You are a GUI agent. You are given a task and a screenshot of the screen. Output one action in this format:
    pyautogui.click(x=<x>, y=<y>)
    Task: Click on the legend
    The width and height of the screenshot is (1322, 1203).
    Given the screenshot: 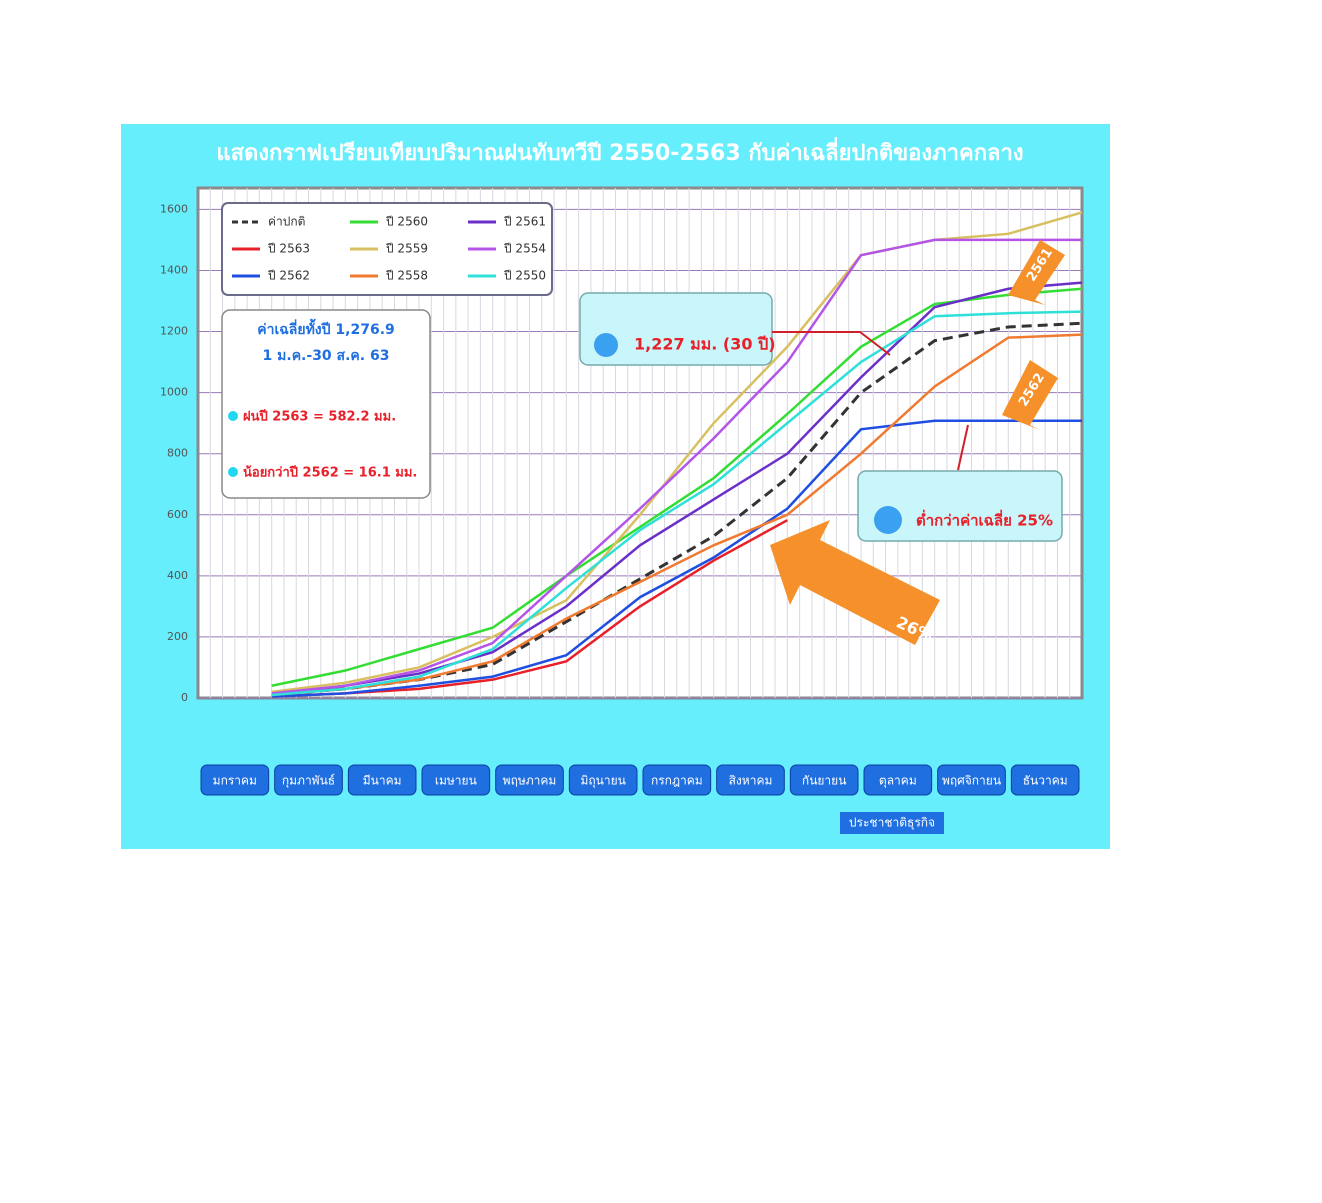 What is the action you would take?
    pyautogui.click(x=387, y=249)
    